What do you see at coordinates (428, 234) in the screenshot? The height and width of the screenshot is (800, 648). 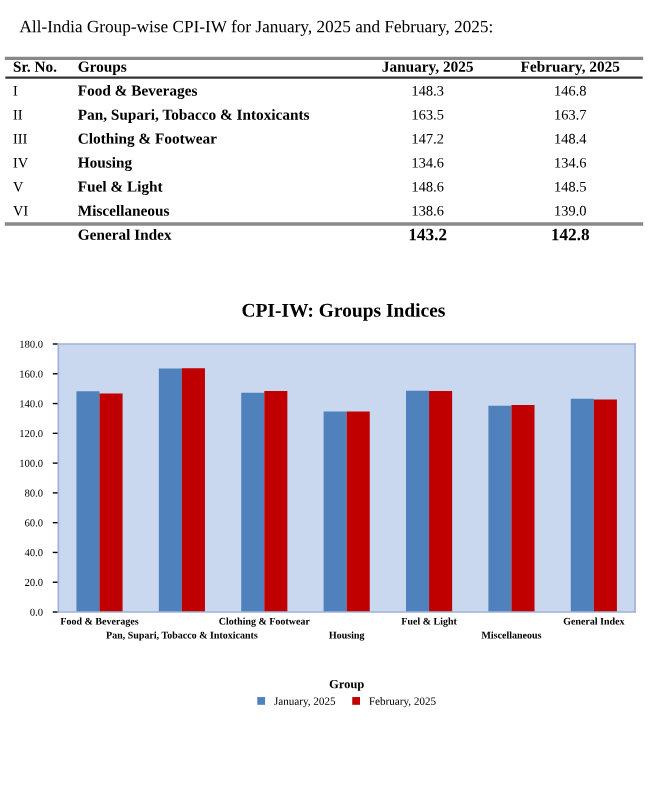 I see `text: 143.2` at bounding box center [428, 234].